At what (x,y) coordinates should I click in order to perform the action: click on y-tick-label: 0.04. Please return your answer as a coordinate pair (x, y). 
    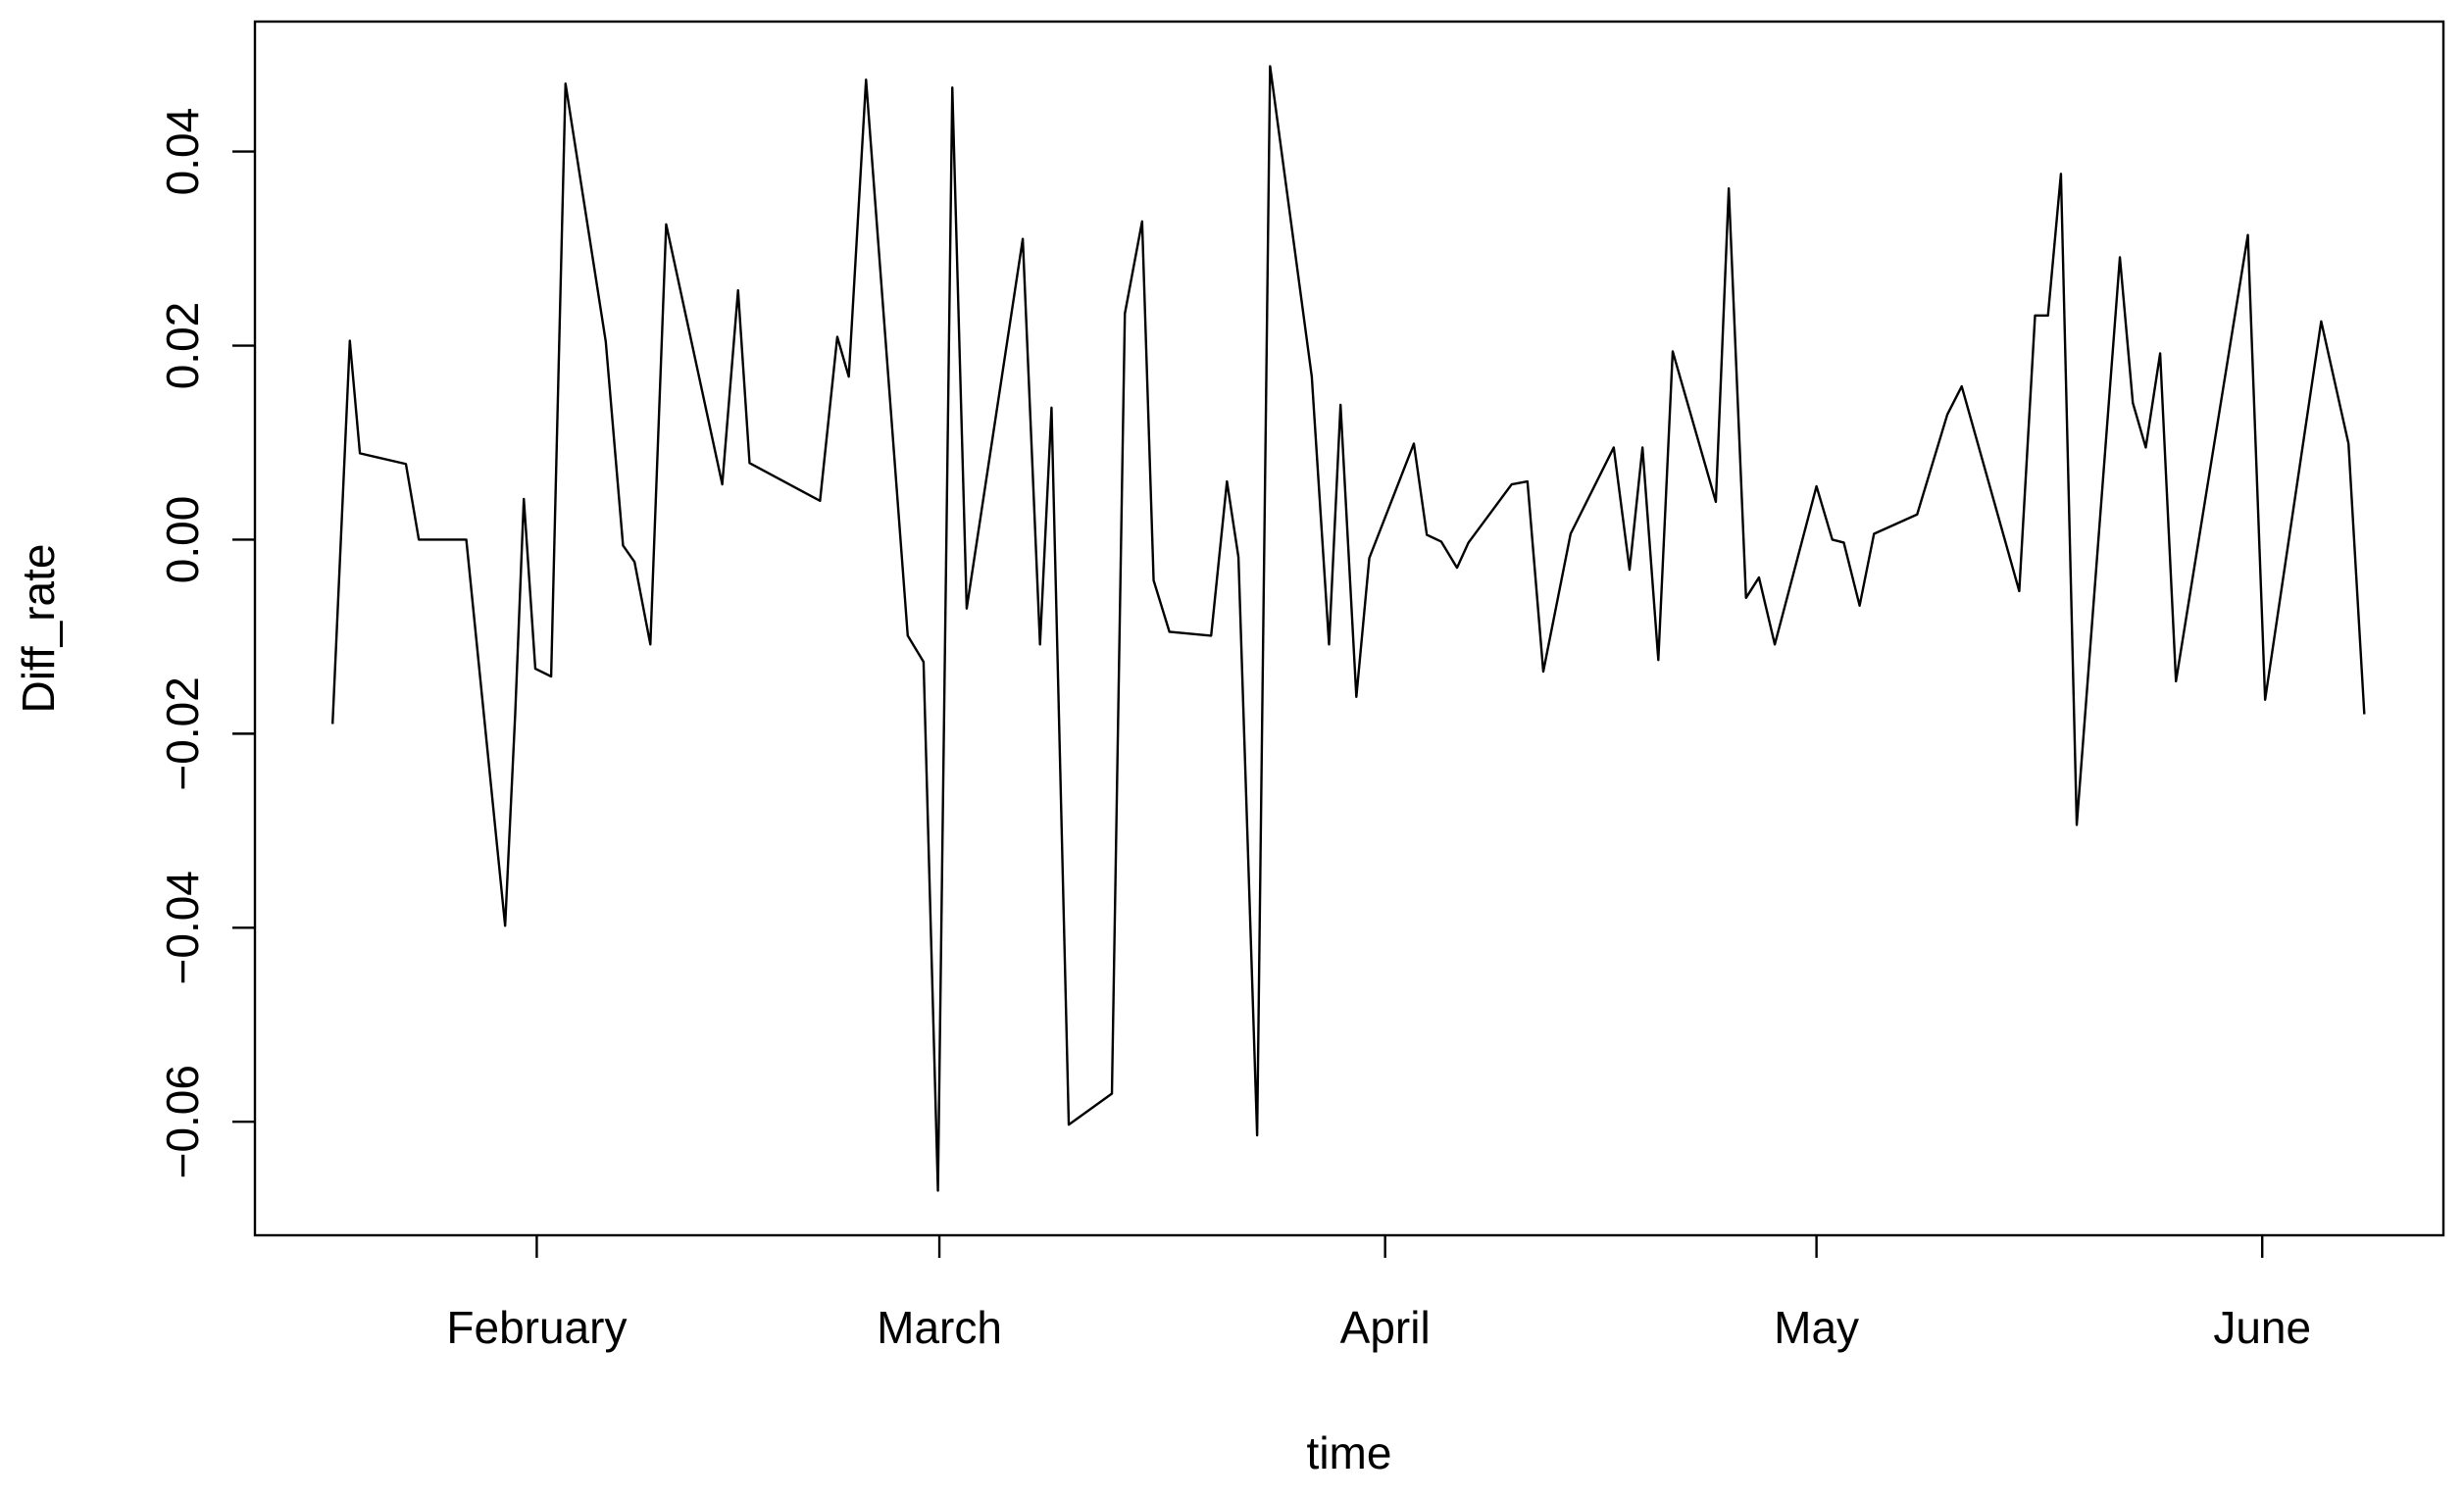
    Looking at the image, I should click on (182, 152).